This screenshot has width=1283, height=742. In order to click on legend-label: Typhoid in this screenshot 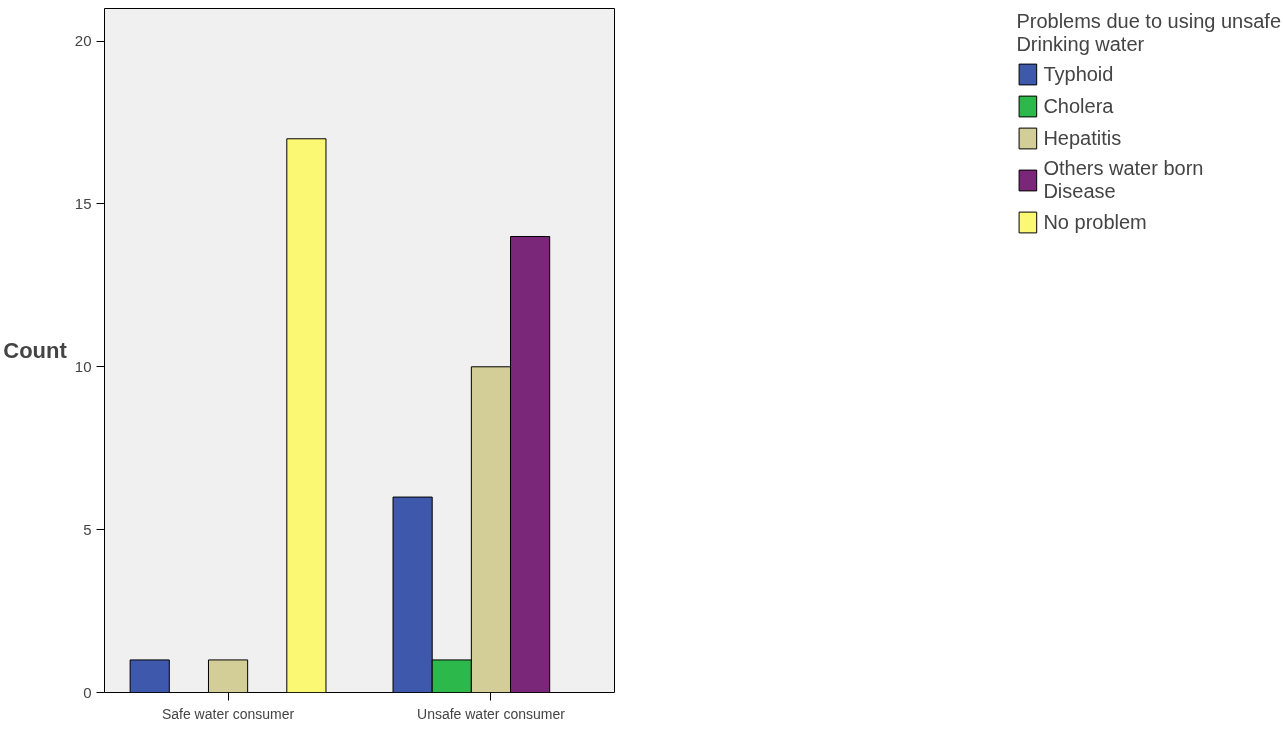, I will do `click(1078, 74)`.